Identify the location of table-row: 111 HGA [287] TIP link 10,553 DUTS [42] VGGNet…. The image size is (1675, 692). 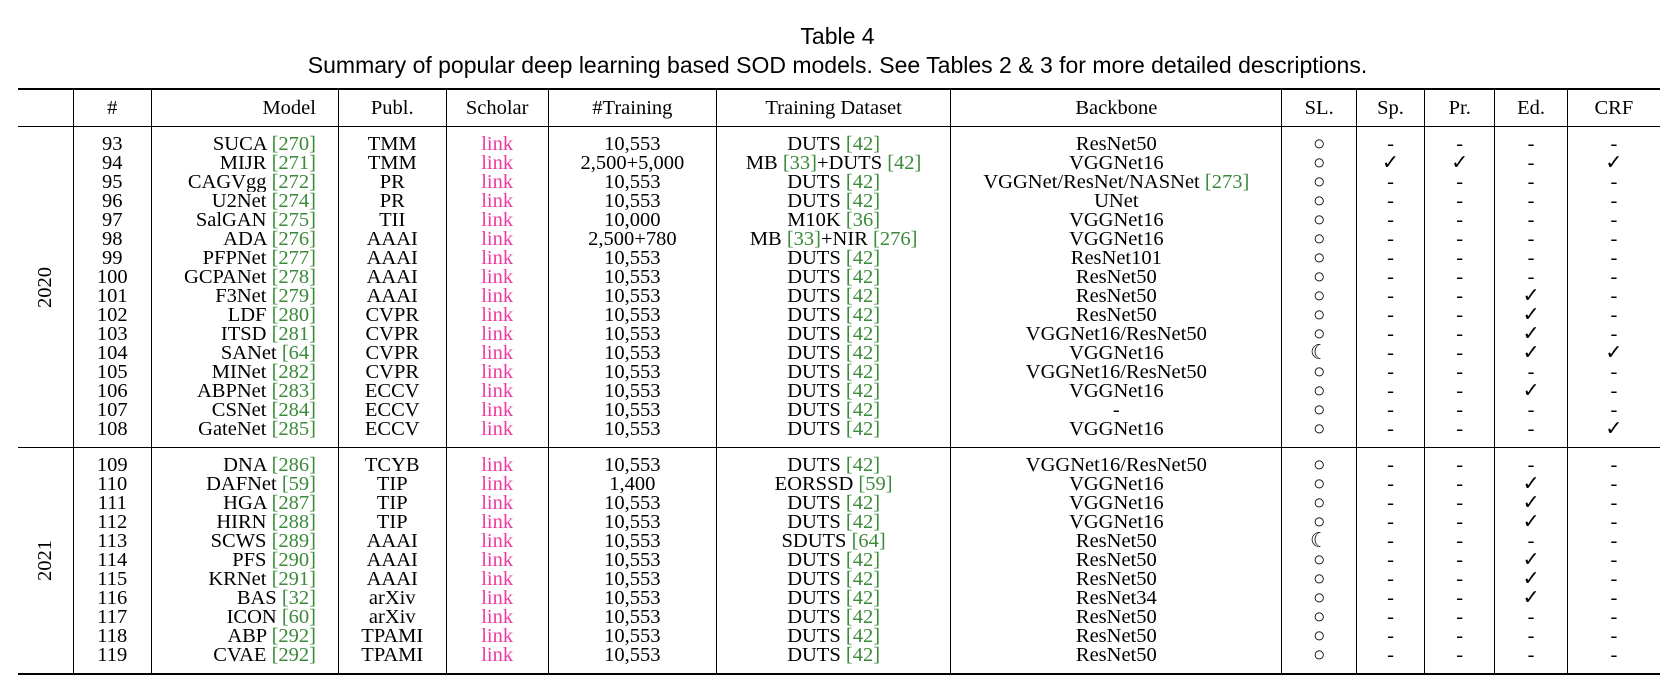
(839, 503).